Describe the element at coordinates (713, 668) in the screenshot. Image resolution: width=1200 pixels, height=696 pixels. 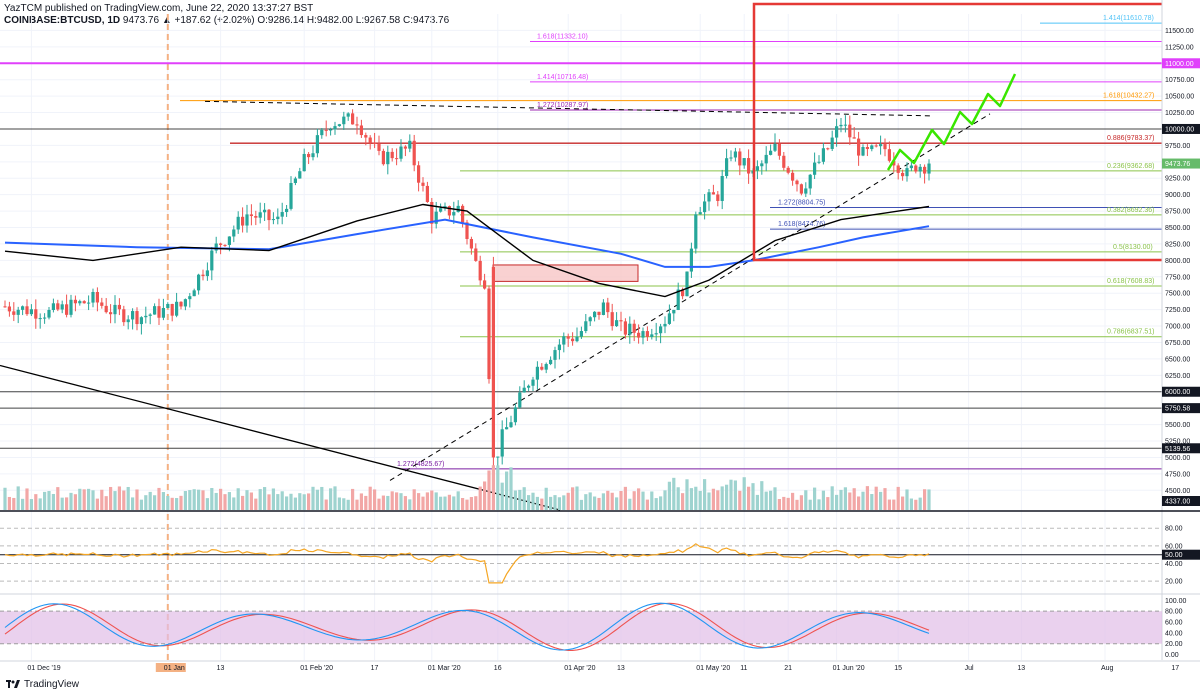
I see `time-tick-label: 01 May '20` at that location.